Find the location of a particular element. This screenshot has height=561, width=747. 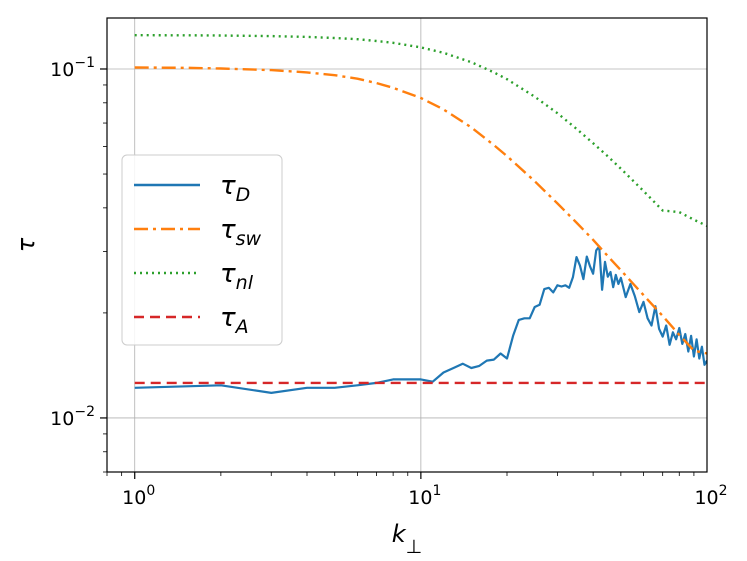

legend-box is located at coordinates (202, 250).